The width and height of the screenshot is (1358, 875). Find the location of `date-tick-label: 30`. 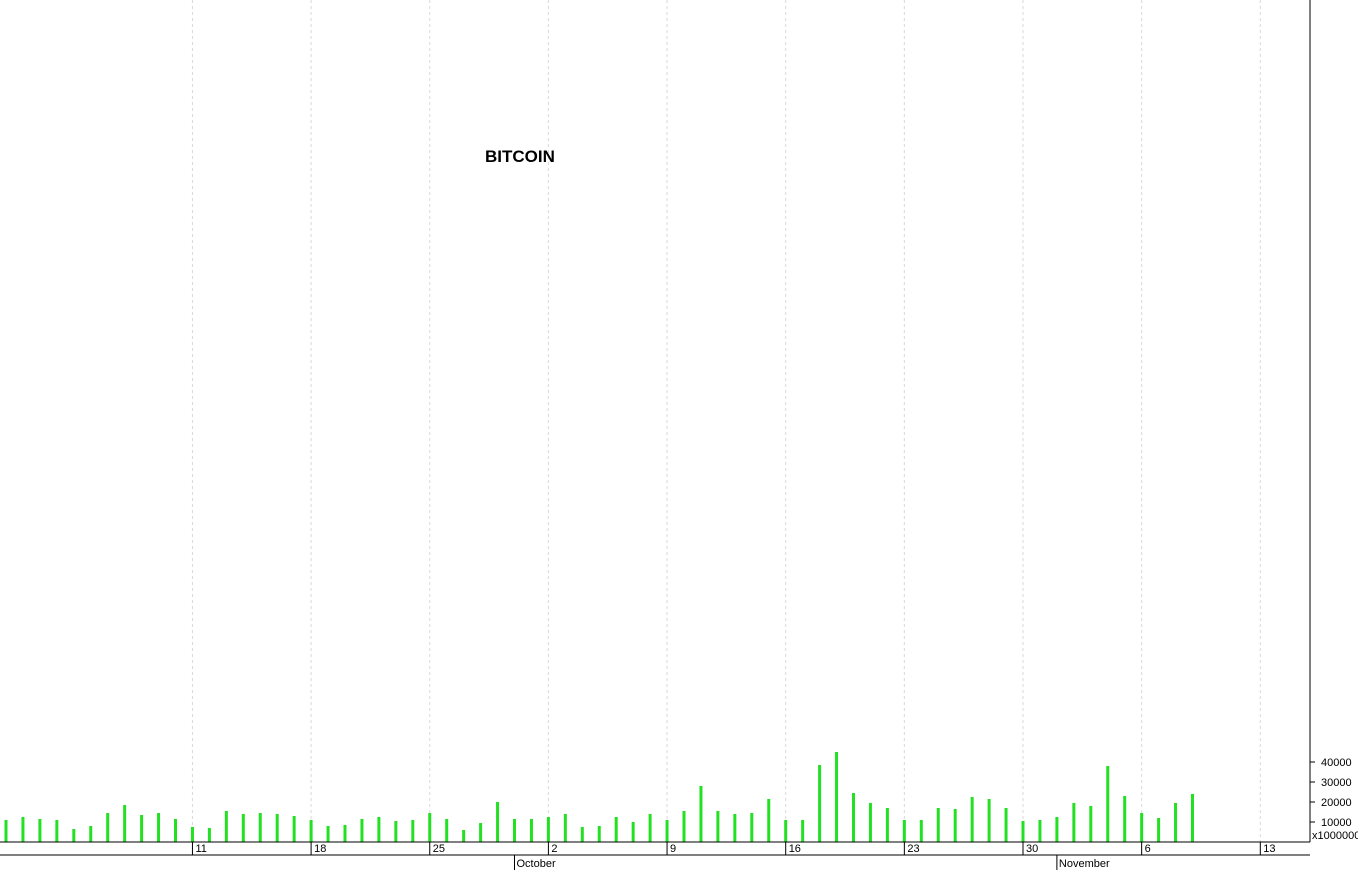

date-tick-label: 30 is located at coordinates (1032, 849).